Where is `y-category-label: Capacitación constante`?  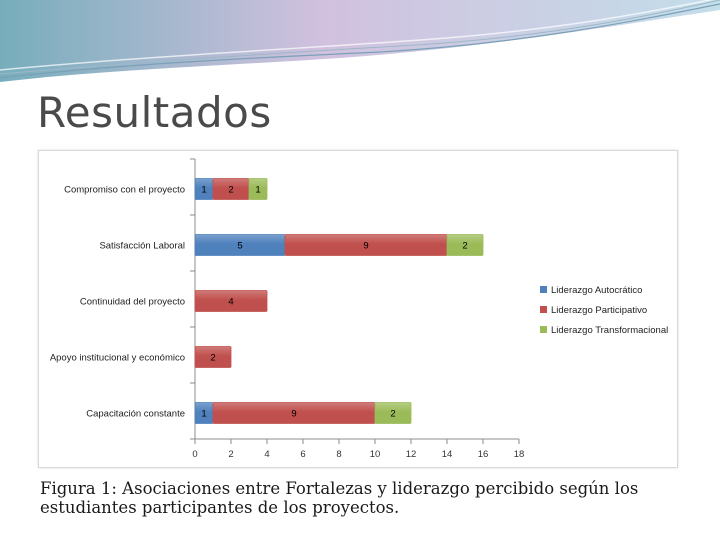
y-category-label: Capacitación constante is located at coordinates (135, 414).